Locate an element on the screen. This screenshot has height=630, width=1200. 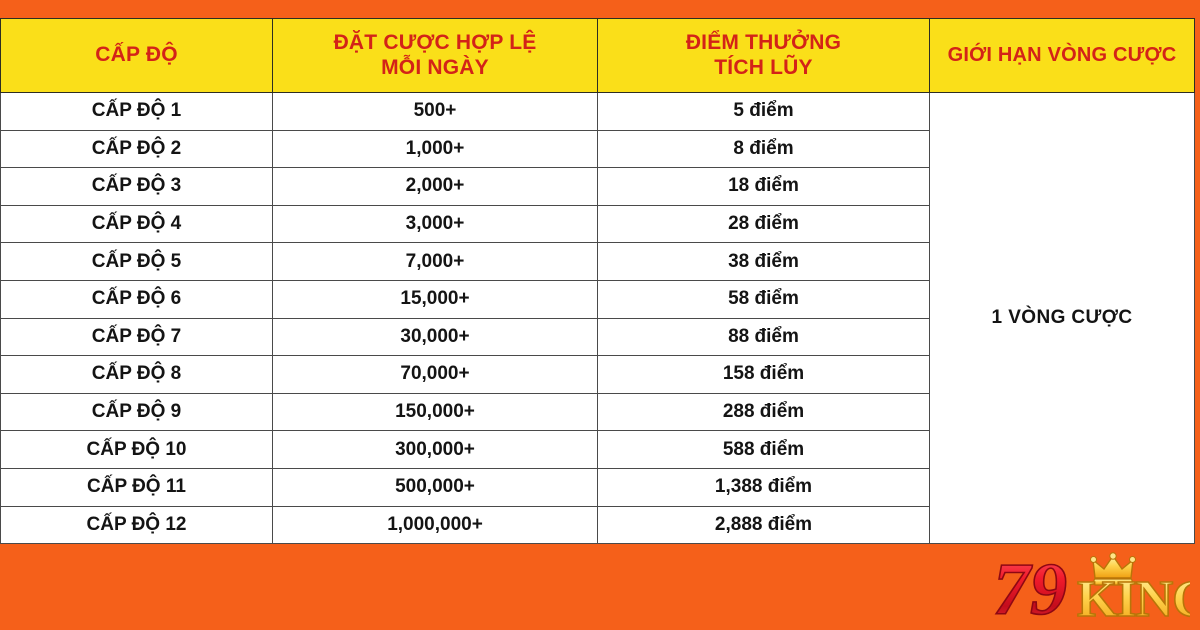
cell-level: CẤP ĐỘ 8 is located at coordinates (136, 374).